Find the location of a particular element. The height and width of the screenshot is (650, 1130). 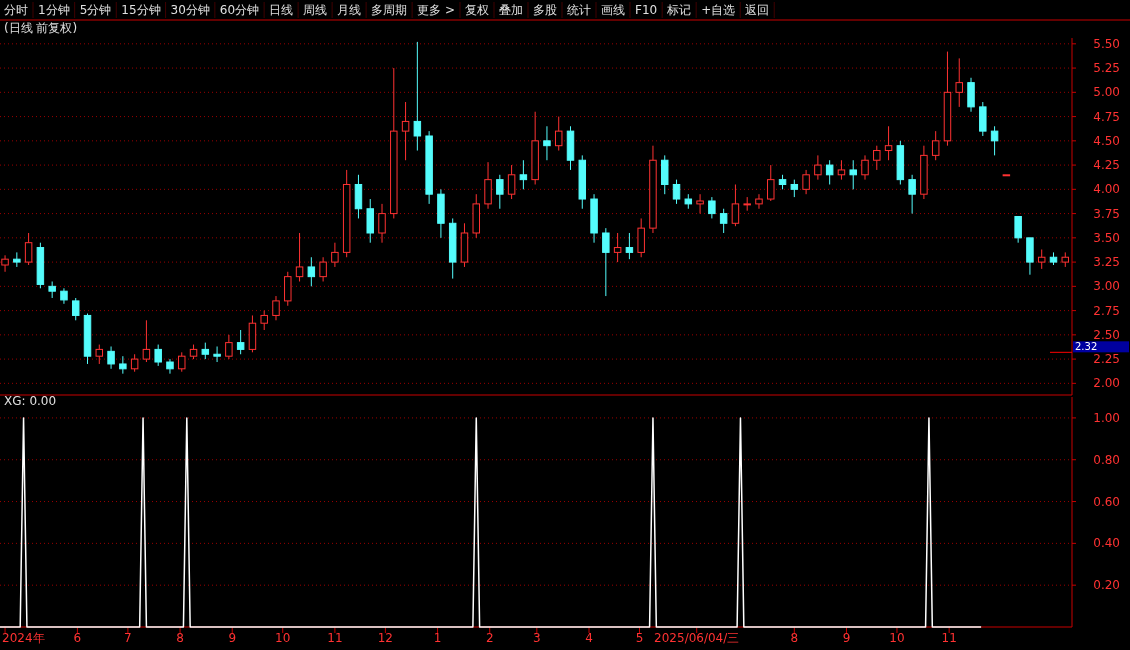

ref-line-label: 2.32 is located at coordinates (1086, 347).